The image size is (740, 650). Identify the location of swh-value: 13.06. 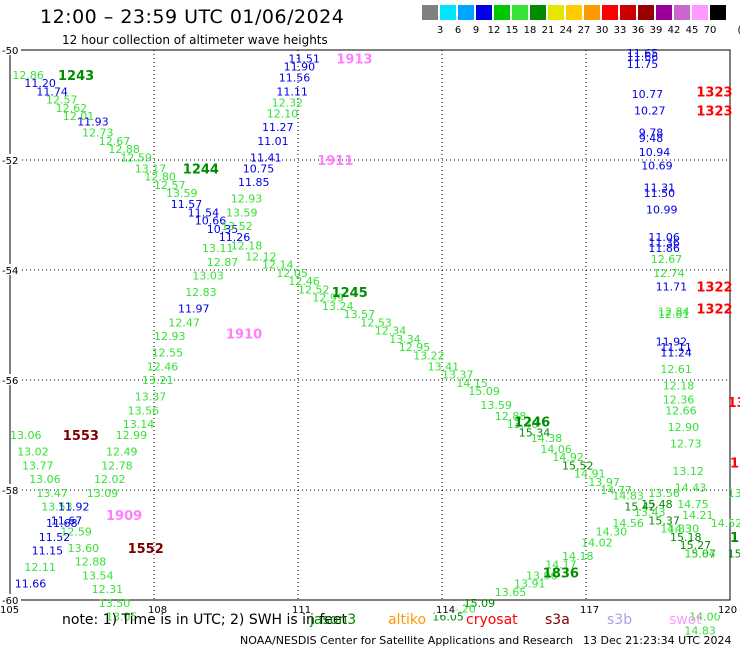
(26, 435).